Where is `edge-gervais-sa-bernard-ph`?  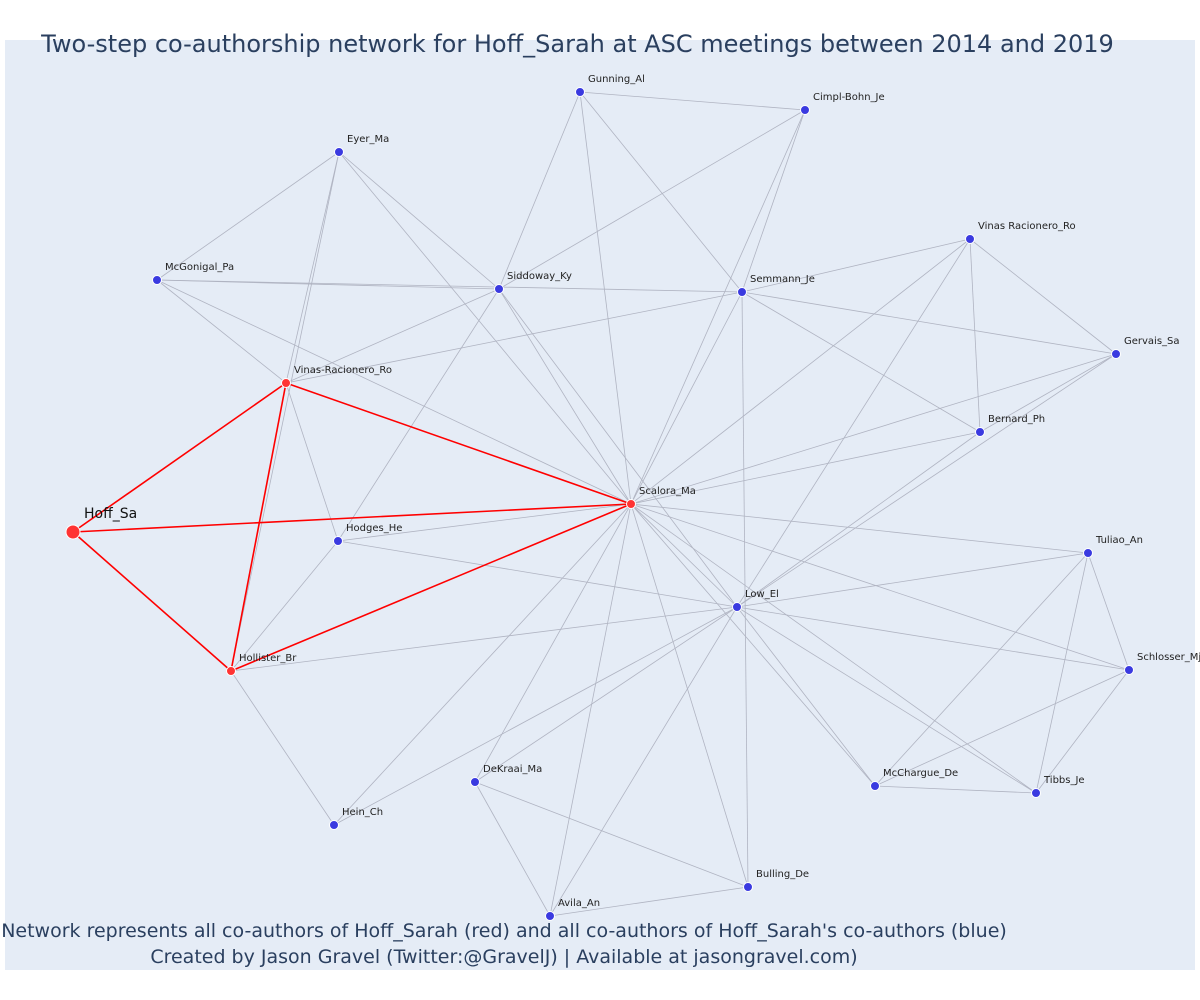 edge-gervais-sa-bernard-ph is located at coordinates (1048, 393).